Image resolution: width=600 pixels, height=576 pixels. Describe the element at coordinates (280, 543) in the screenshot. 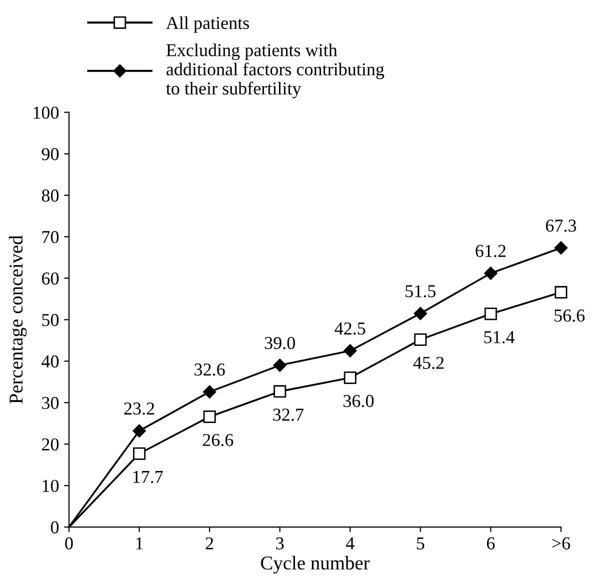

I see `x-tick-label: 3` at that location.